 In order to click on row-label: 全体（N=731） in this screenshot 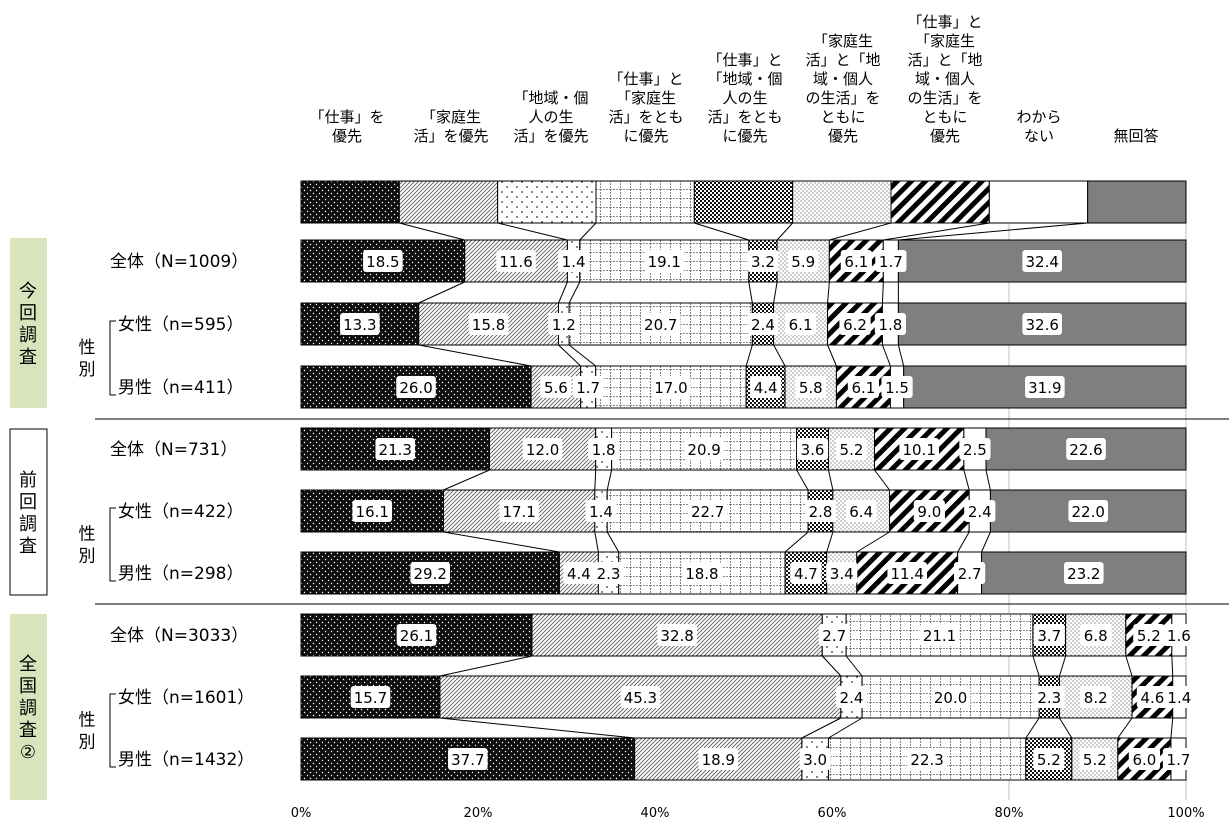, I will do `click(173, 450)`.